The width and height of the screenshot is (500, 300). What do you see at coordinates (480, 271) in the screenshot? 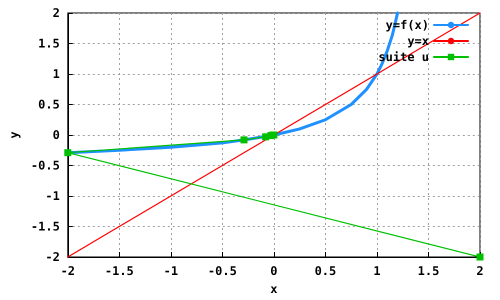
I see `x-tick-label: 2` at bounding box center [480, 271].